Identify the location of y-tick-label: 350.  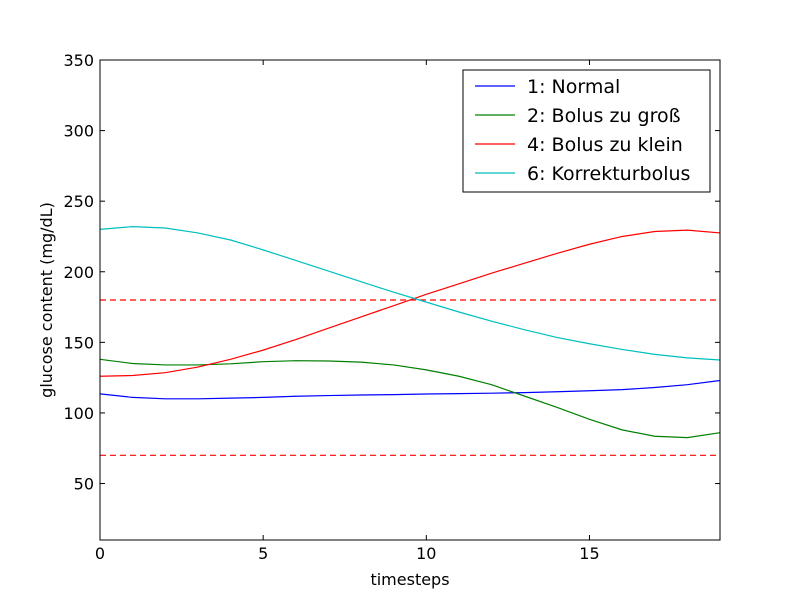
(78, 60).